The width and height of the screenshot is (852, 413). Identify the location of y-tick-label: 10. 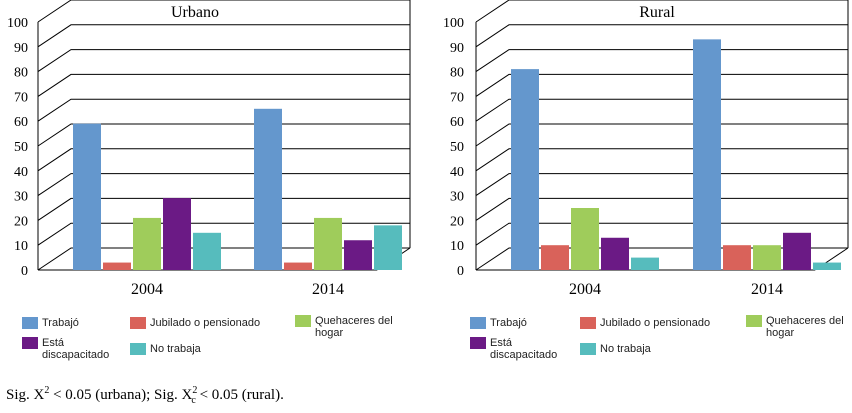
(21, 246).